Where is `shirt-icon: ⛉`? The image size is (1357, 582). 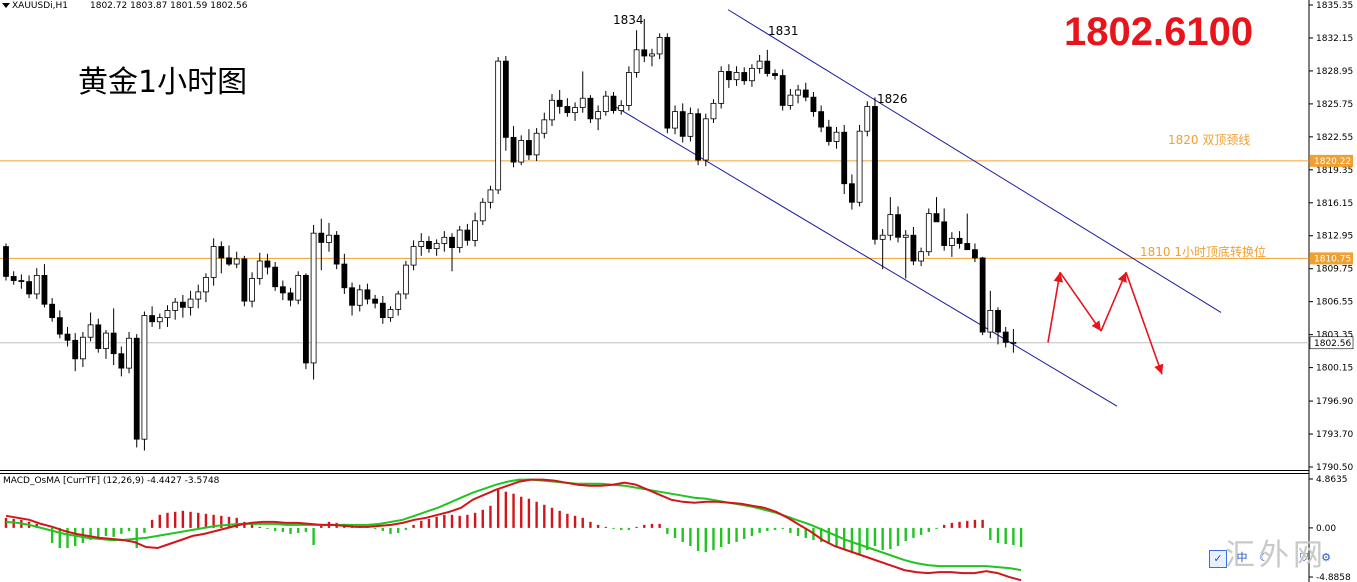 shirt-icon: ⛉ is located at coordinates (1304, 557).